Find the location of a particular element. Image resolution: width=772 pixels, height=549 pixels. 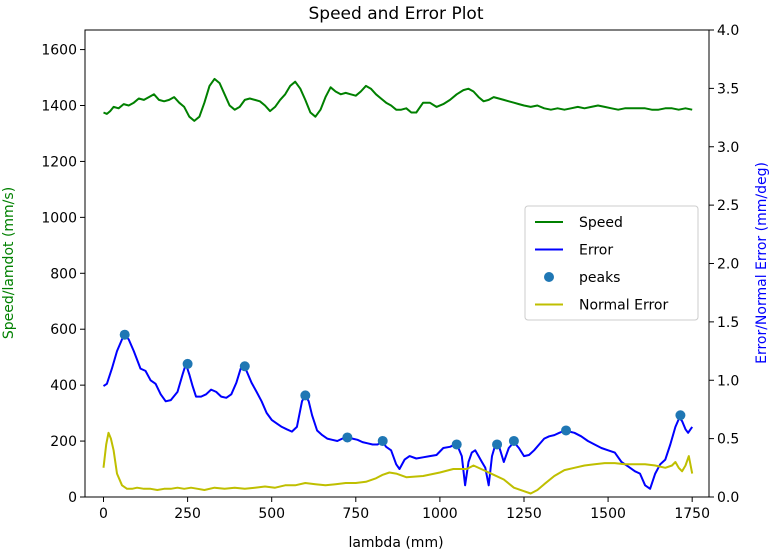

left-y-tick-label: 1200 is located at coordinates (59, 162).